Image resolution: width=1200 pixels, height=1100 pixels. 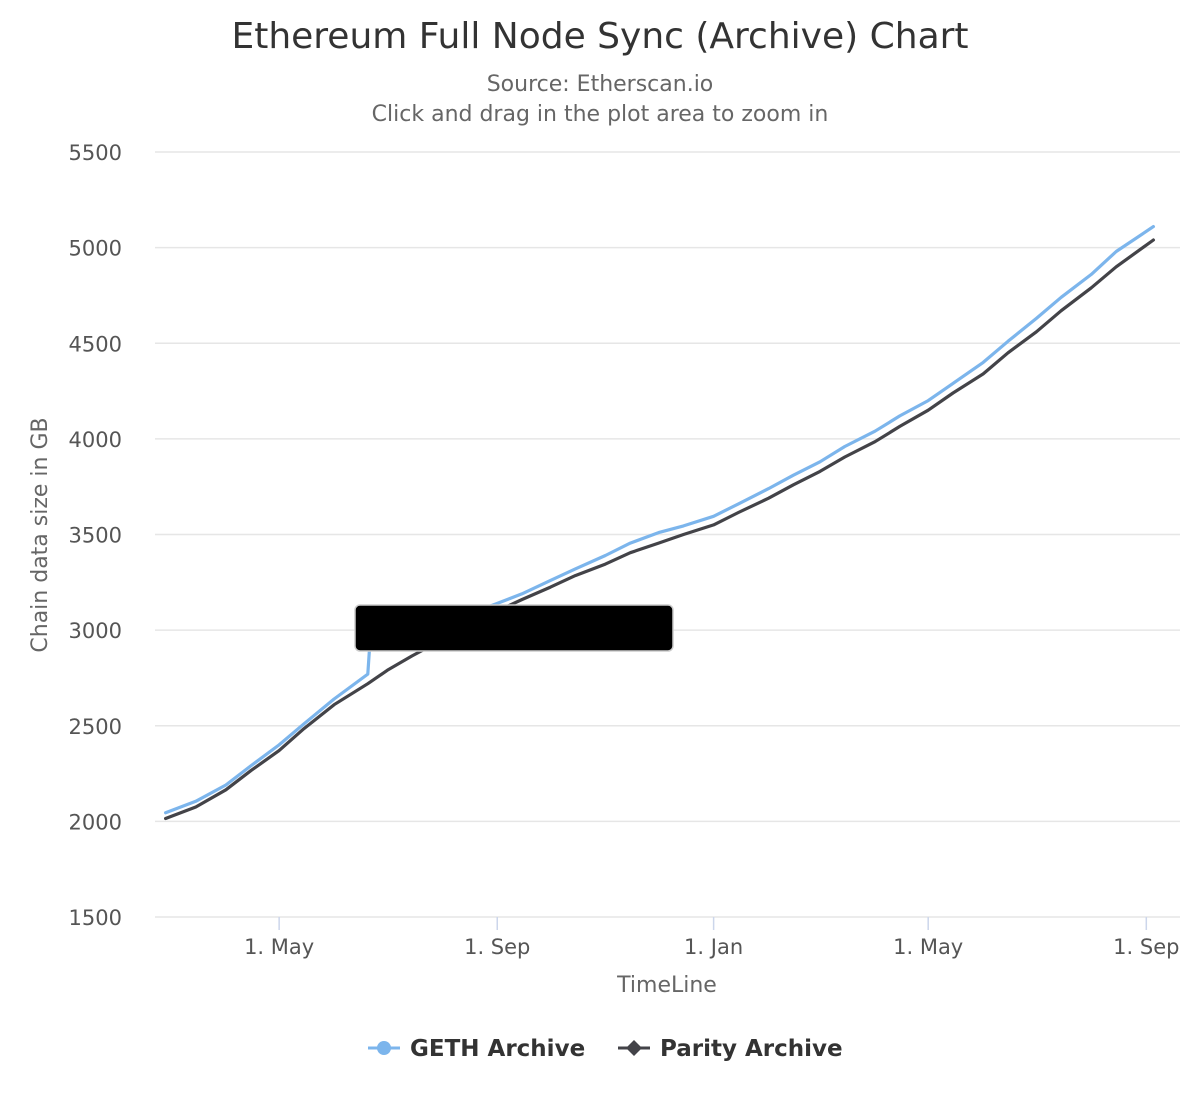 I want to click on y-tick-label-5500: 5500, so click(x=95, y=153).